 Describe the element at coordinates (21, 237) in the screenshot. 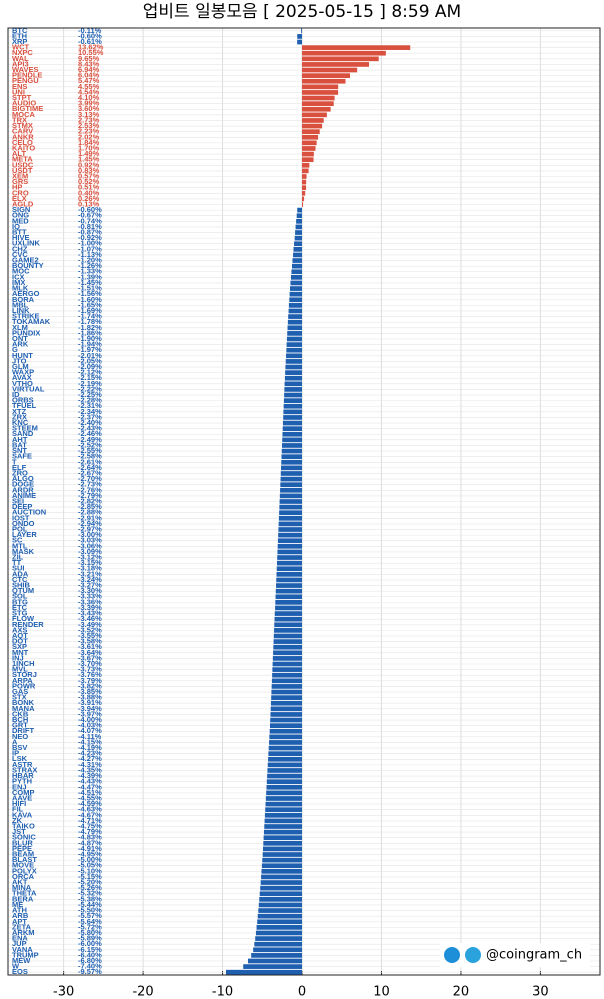

I see `category-label: HIVE` at that location.